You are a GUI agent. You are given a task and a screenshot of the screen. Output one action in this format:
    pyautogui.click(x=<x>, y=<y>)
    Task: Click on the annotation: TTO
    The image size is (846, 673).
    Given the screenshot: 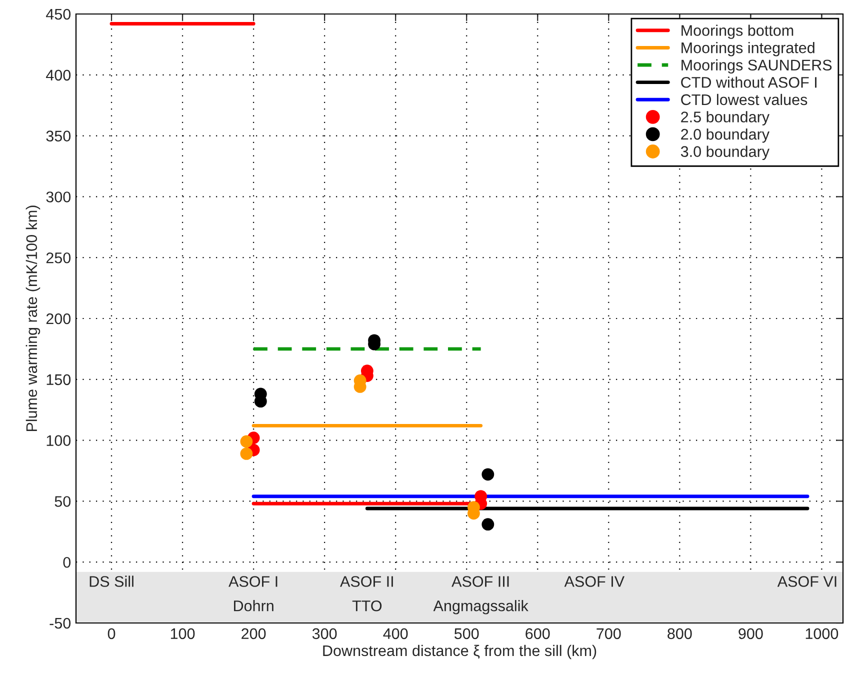 What is the action you would take?
    pyautogui.click(x=367, y=606)
    